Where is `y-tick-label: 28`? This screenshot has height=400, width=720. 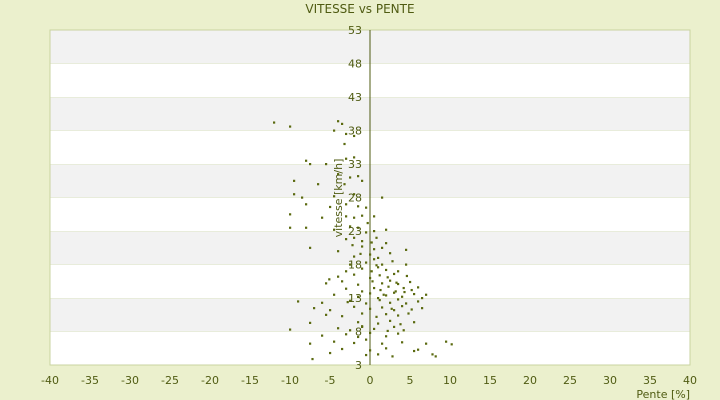 y-tick-label: 28 is located at coordinates (355, 198).